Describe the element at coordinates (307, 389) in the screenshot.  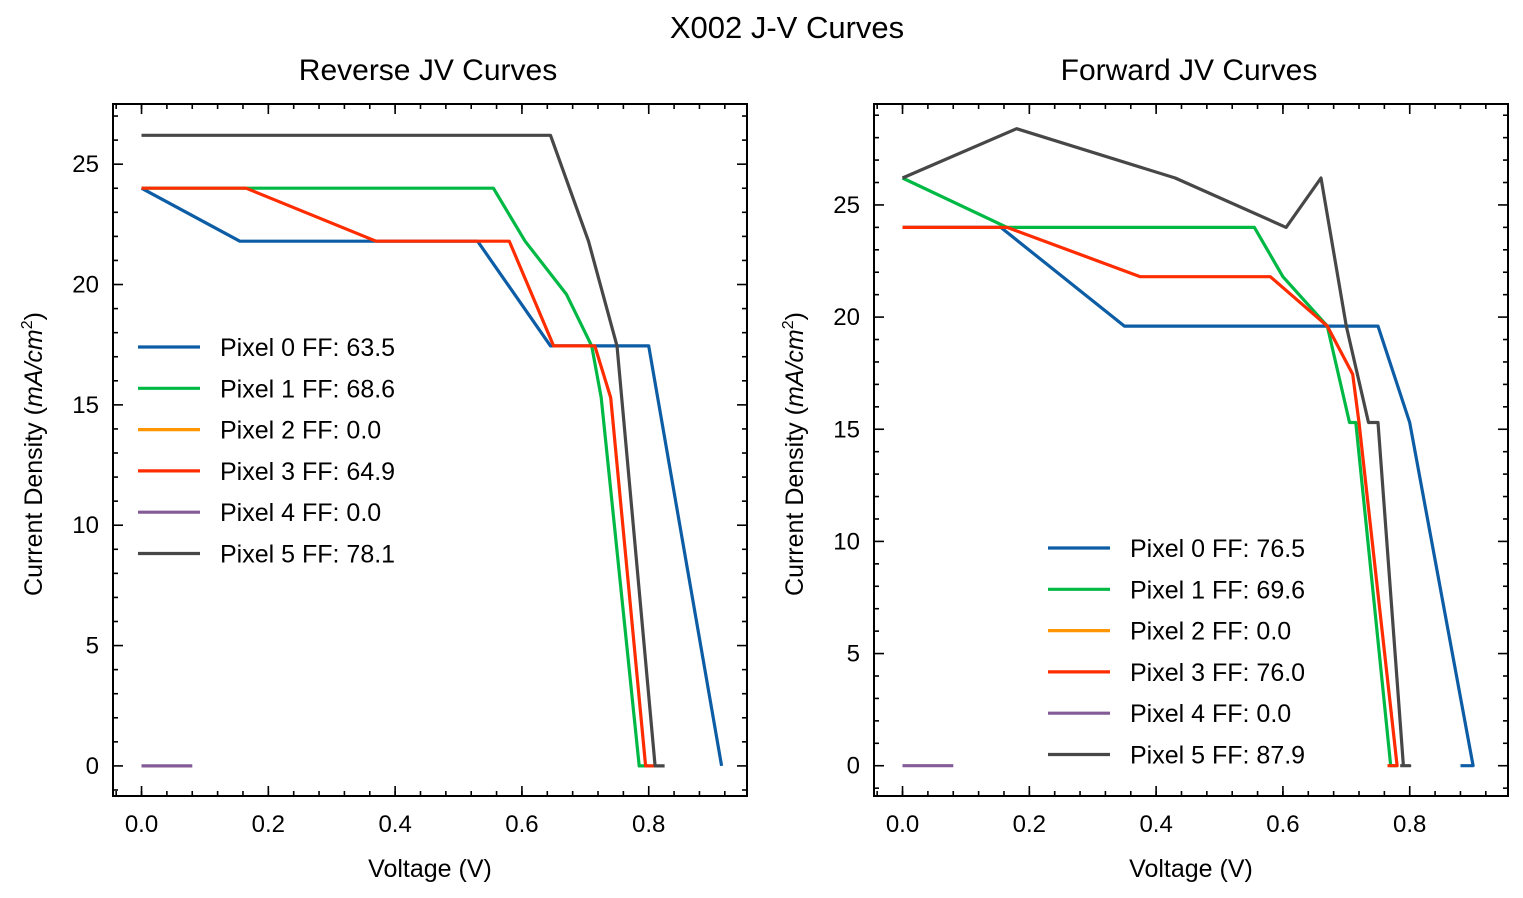
I see `legend-label: Pixel 1 FF: 68.6` at that location.